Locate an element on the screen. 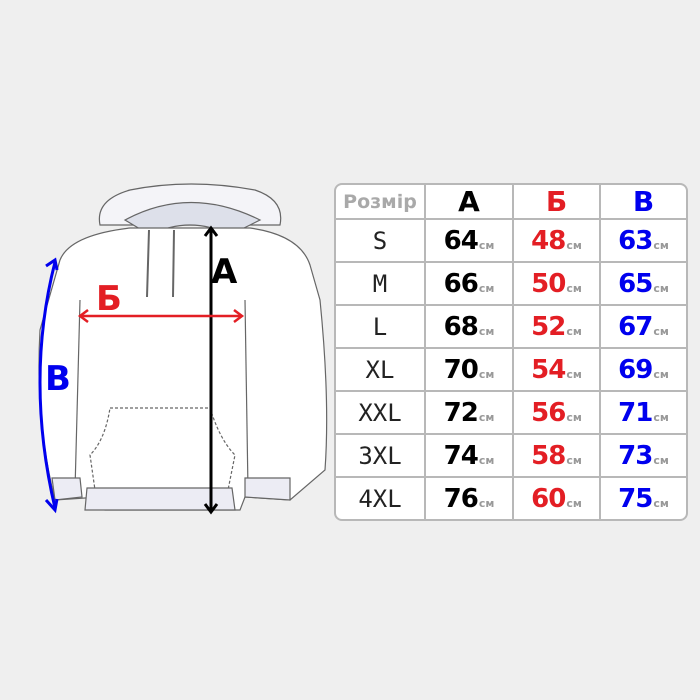 The image size is (700, 700). header-v: В is located at coordinates (643, 202).